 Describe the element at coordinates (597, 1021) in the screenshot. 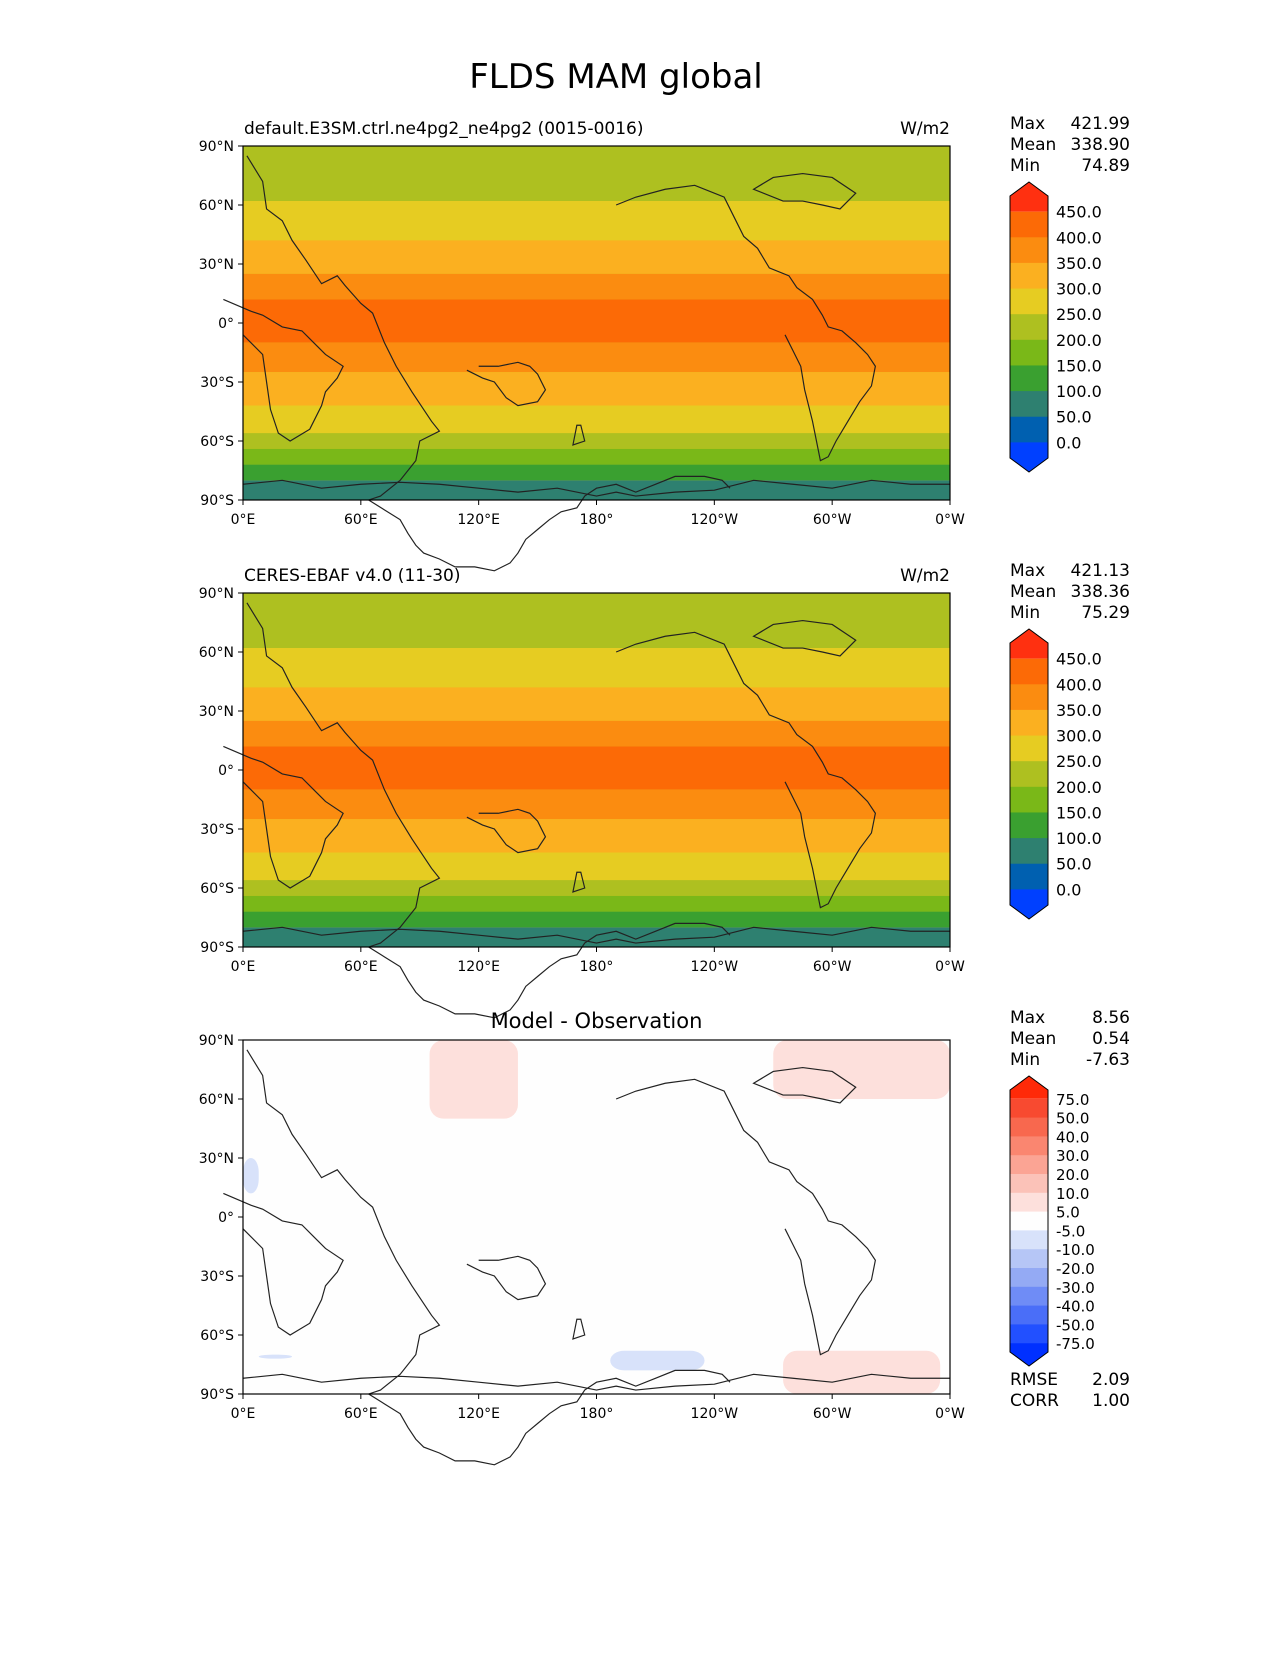

I see `panel-title: Model - Observation` at that location.